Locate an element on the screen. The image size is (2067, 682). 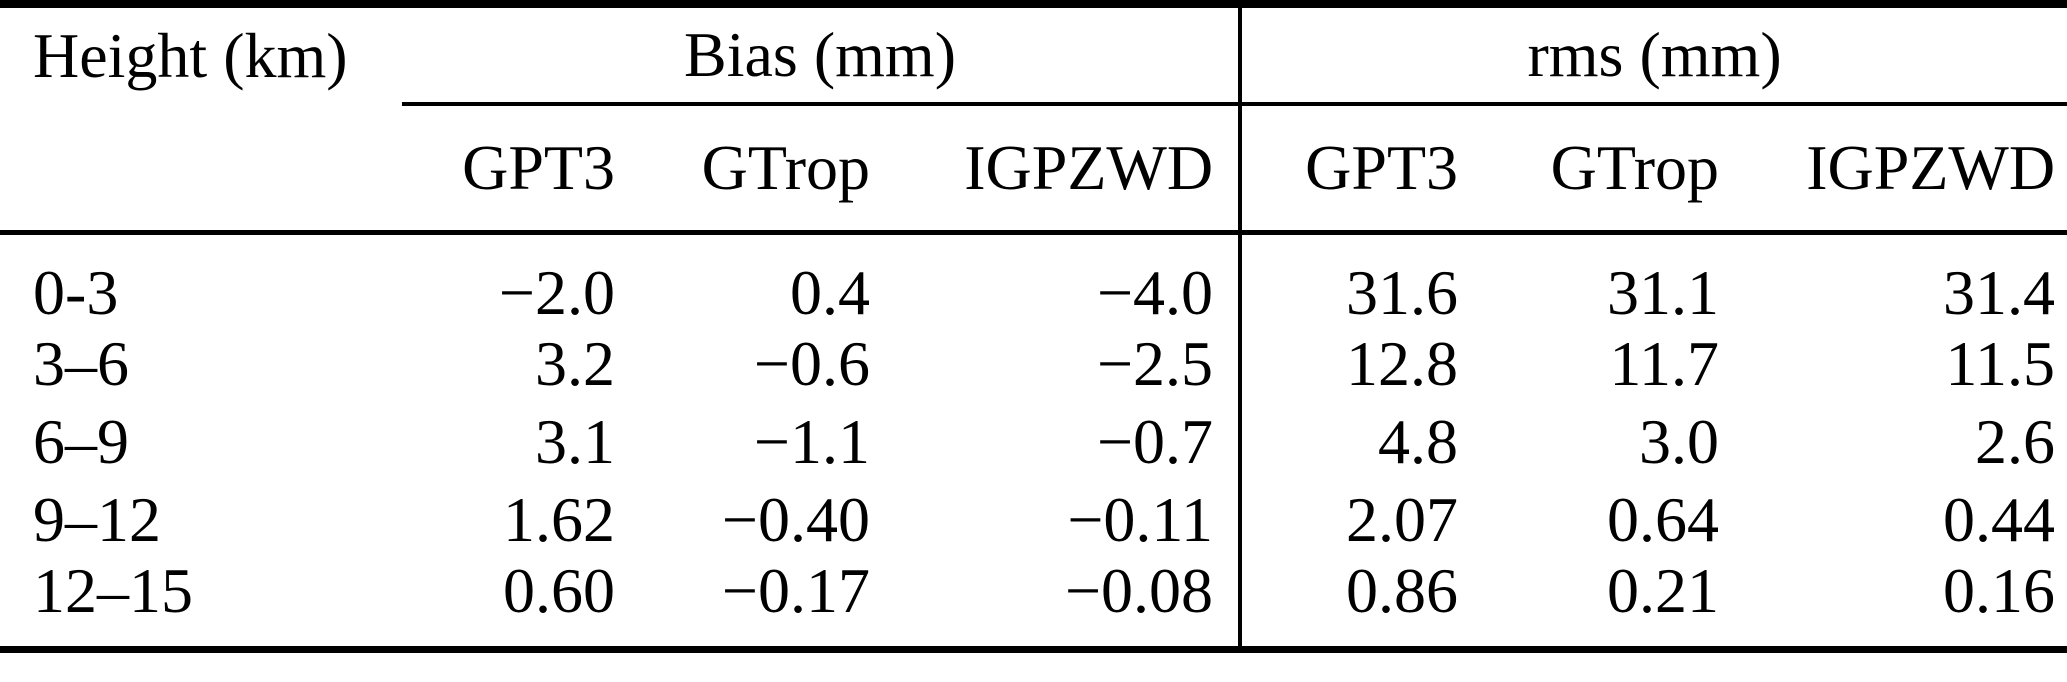
rms-igpzwd-cell: 0.44 is located at coordinates (1999, 519).